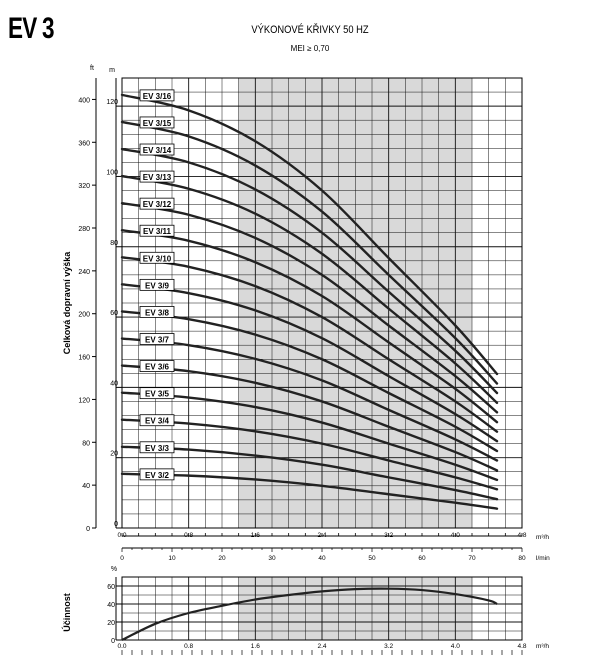  What do you see at coordinates (388, 535) in the screenshot?
I see `x-tick-label: 3.2` at bounding box center [388, 535].